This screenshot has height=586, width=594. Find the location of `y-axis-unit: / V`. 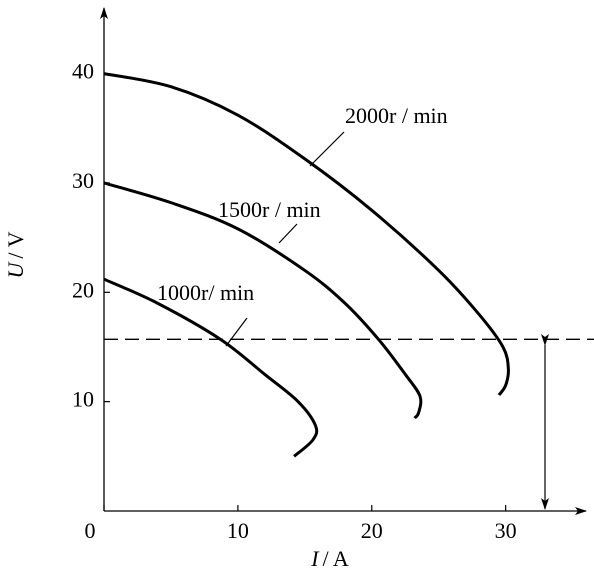

y-axis-unit: / V is located at coordinates (15, 244).